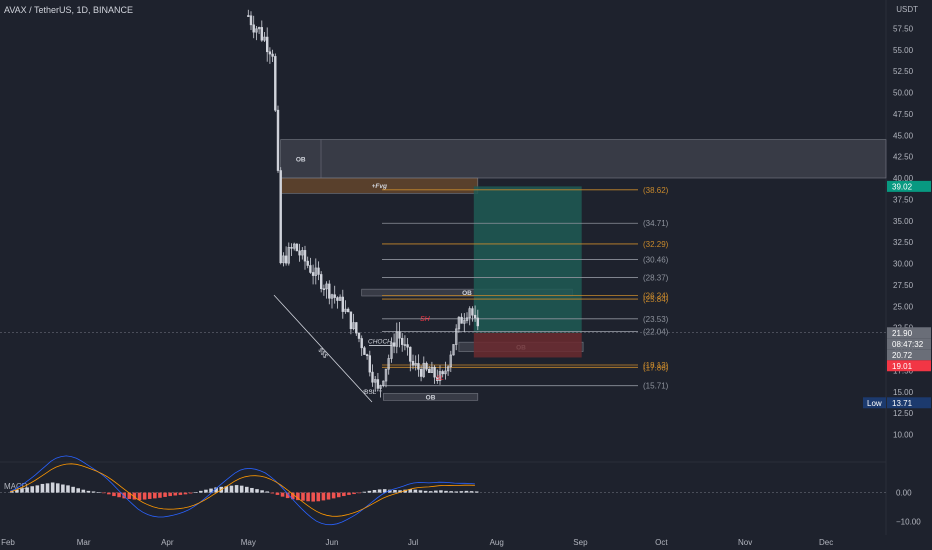 The height and width of the screenshot is (550, 932). Describe the element at coordinates (902, 355) in the screenshot. I see `price-label: 20.72` at that location.